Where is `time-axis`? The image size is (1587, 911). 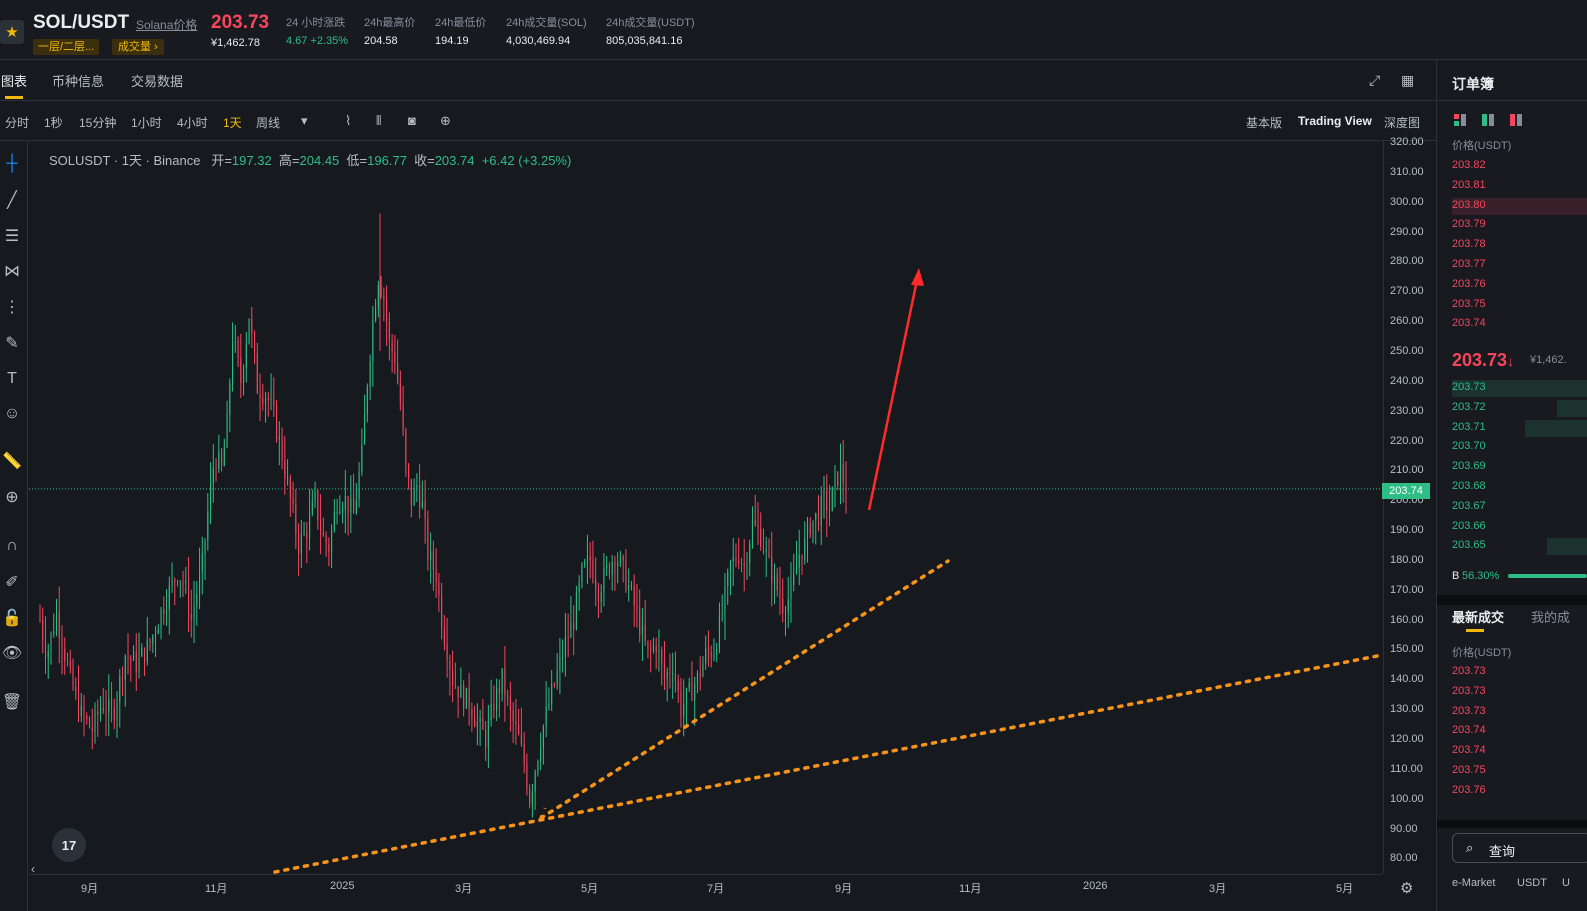 time-axis is located at coordinates (706, 892).